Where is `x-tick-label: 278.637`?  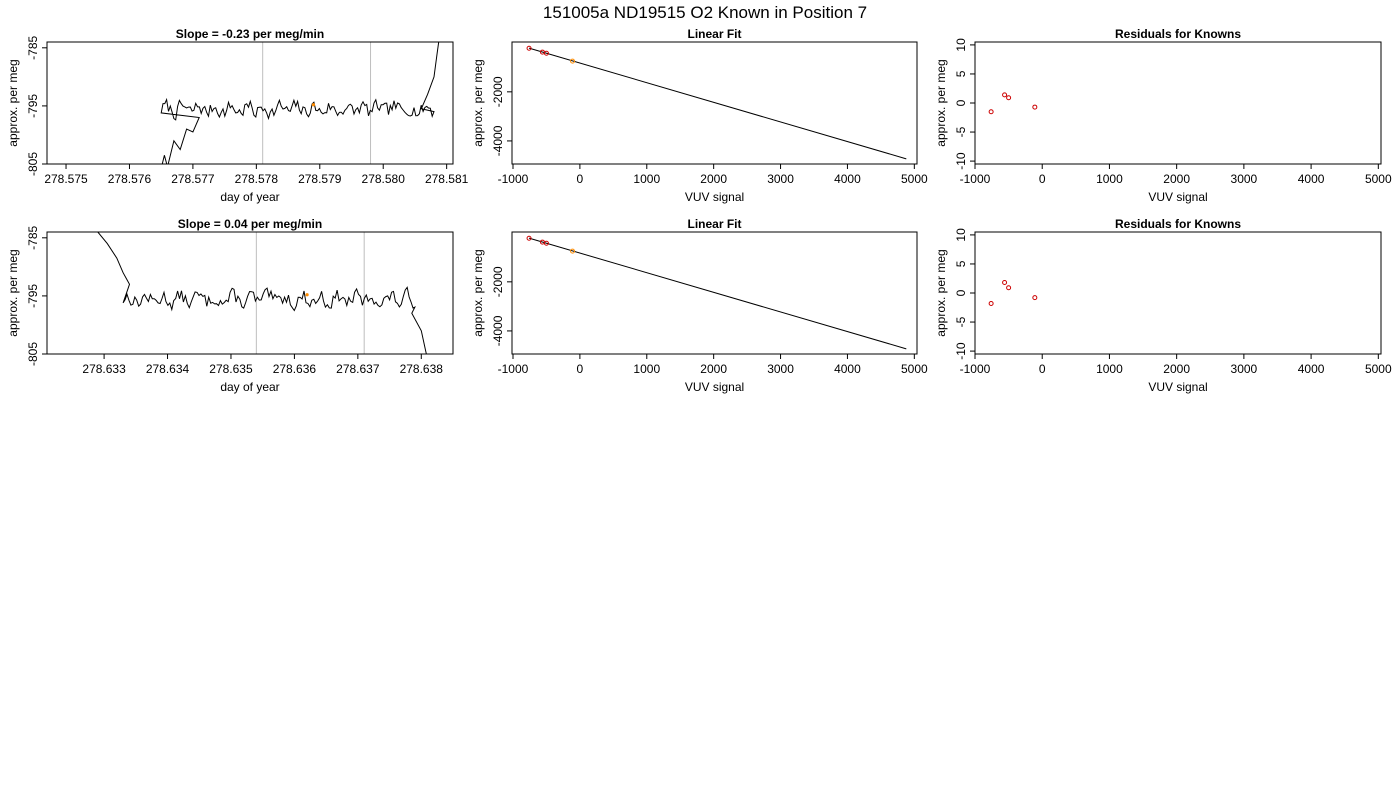 x-tick-label: 278.637 is located at coordinates (358, 369).